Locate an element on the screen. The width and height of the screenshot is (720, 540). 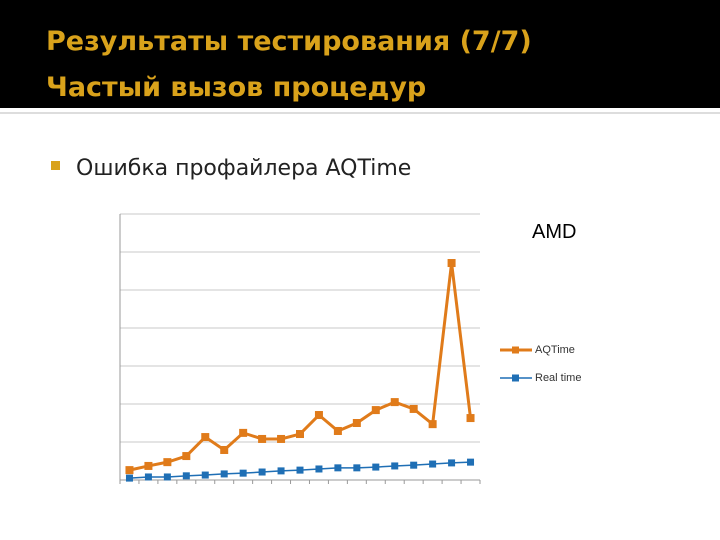
legend-label: Real time is located at coordinates (558, 378).